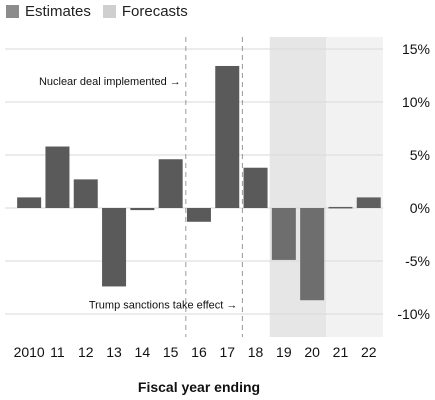 This screenshot has width=435, height=400. Describe the element at coordinates (58, 11) in the screenshot. I see `legend-label-estimates: Estimates` at that location.